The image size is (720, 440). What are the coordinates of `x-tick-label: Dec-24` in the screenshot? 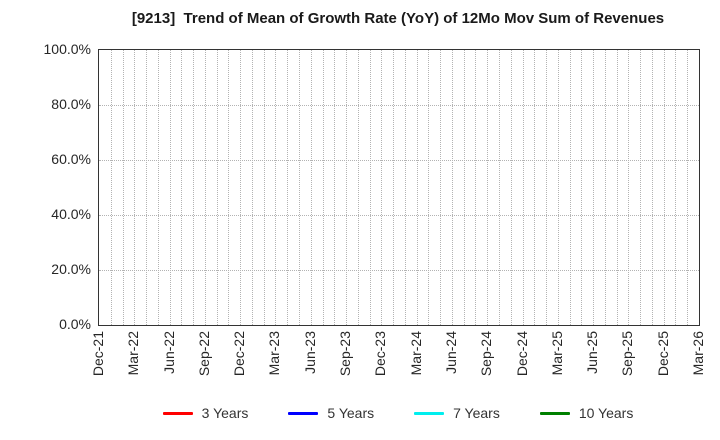 It's located at (521, 354).